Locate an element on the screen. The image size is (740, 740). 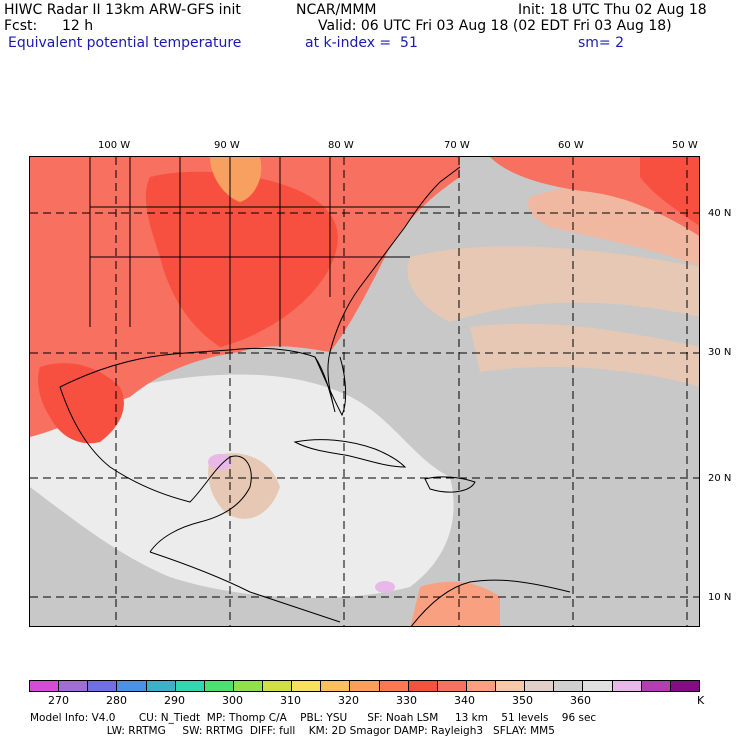
mexico-hot is located at coordinates (81, 403).